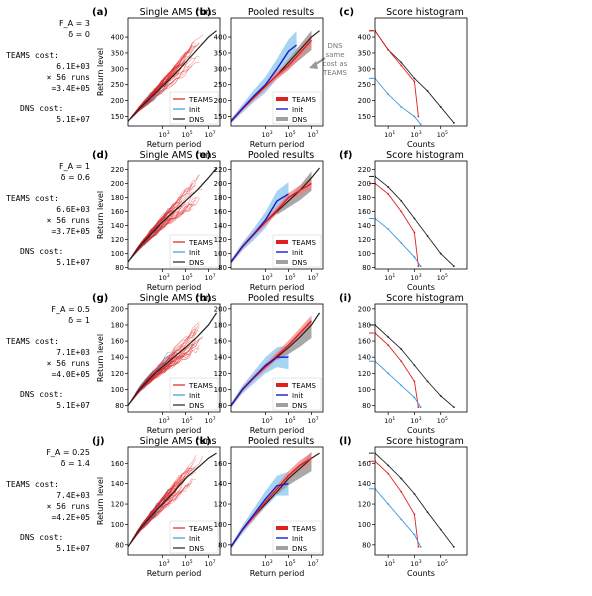 Image resolution: width=592 pixels, height=596 pixels. I want to click on cost-runs: × 56 runs, so click(69, 506).